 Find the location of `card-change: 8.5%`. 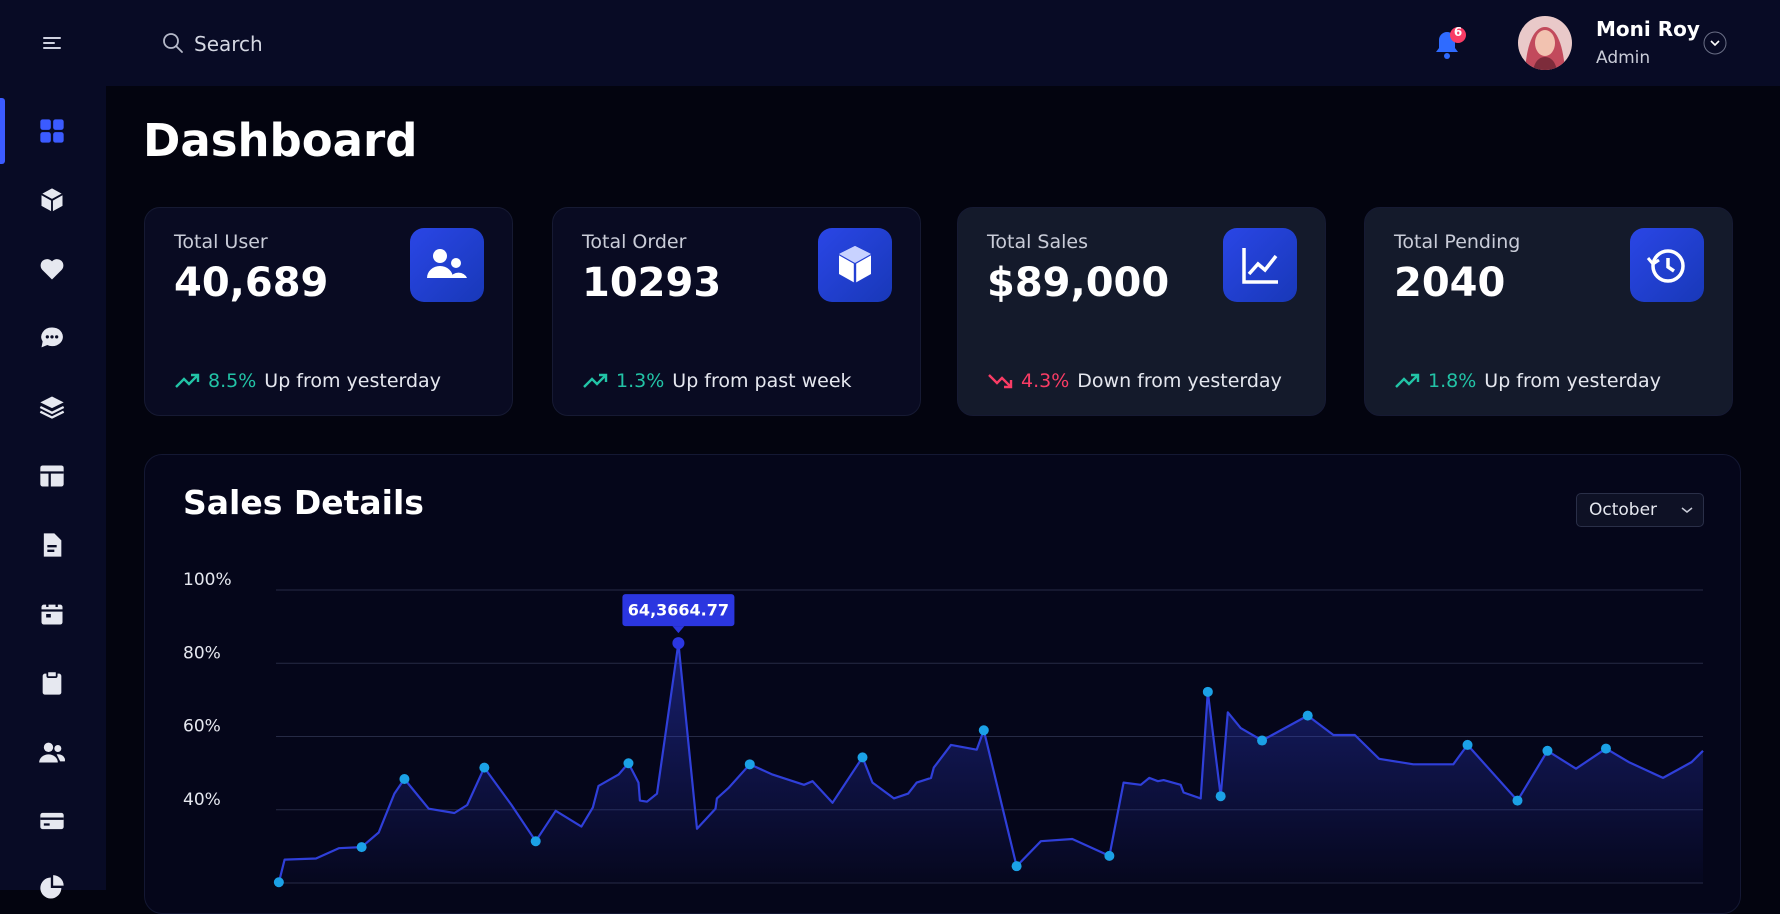

card-change: 8.5% is located at coordinates (232, 381).